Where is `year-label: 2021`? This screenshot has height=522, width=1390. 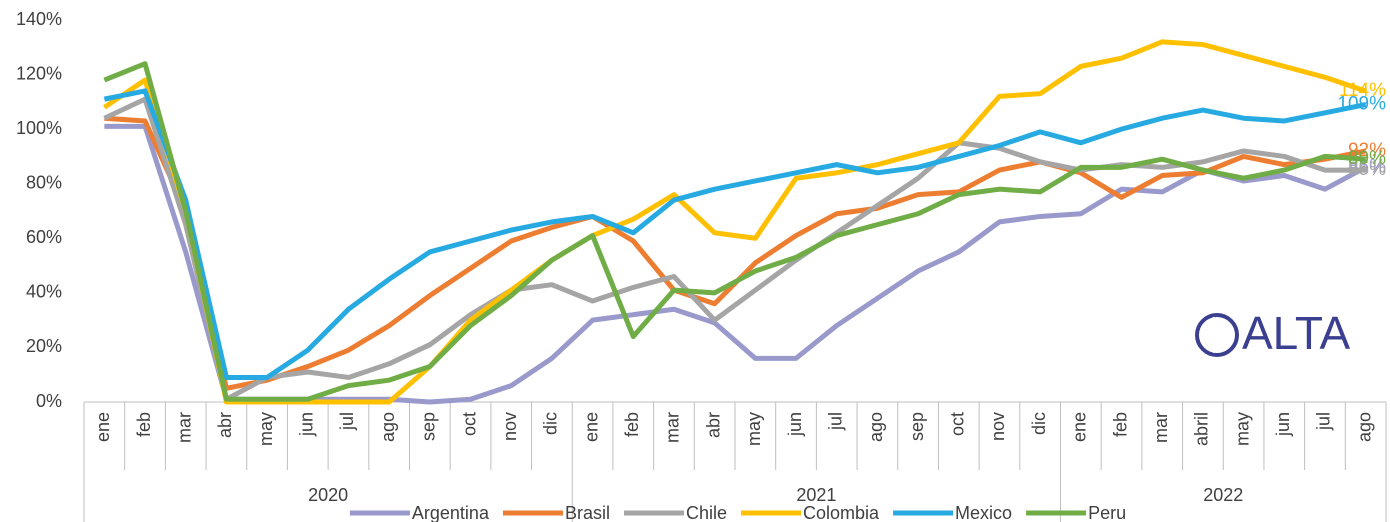
year-label: 2021 is located at coordinates (816, 495).